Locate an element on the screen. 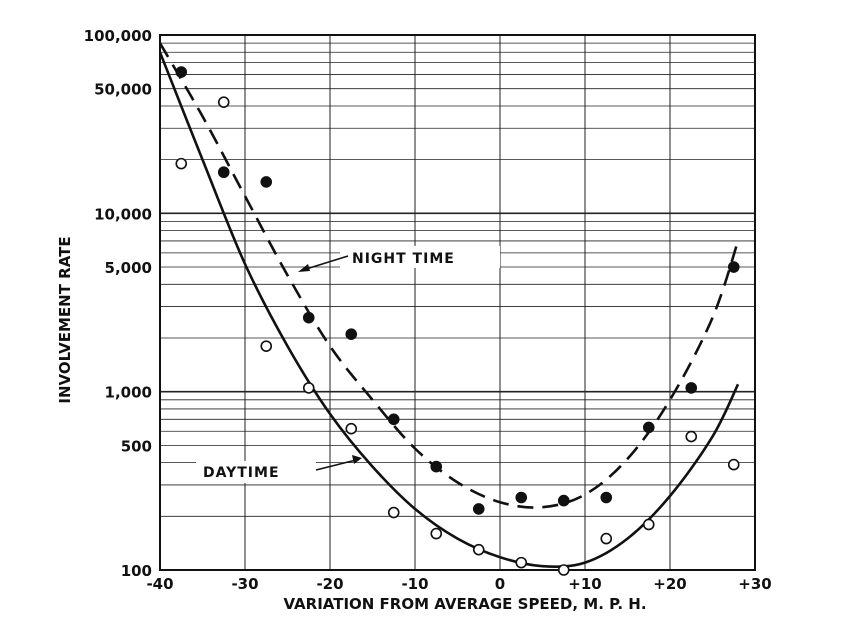 The image size is (850, 640). y-tick-label: 100,000 is located at coordinates (118, 36).